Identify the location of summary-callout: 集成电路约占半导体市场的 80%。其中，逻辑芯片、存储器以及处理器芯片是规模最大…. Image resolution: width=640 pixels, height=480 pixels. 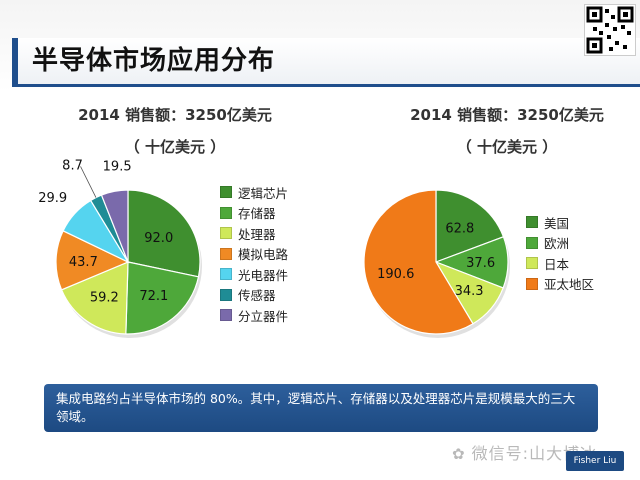
(321, 408).